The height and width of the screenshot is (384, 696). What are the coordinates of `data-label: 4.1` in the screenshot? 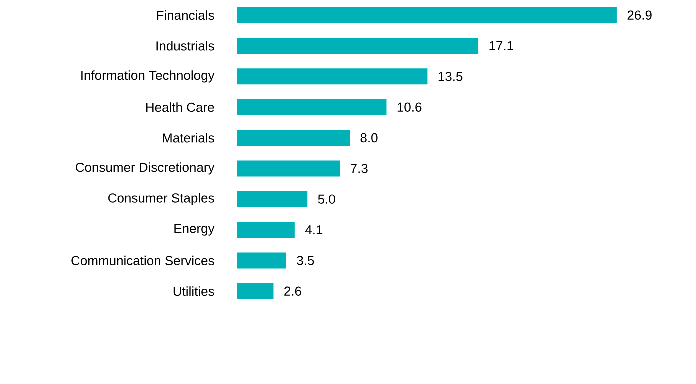 It's located at (314, 230).